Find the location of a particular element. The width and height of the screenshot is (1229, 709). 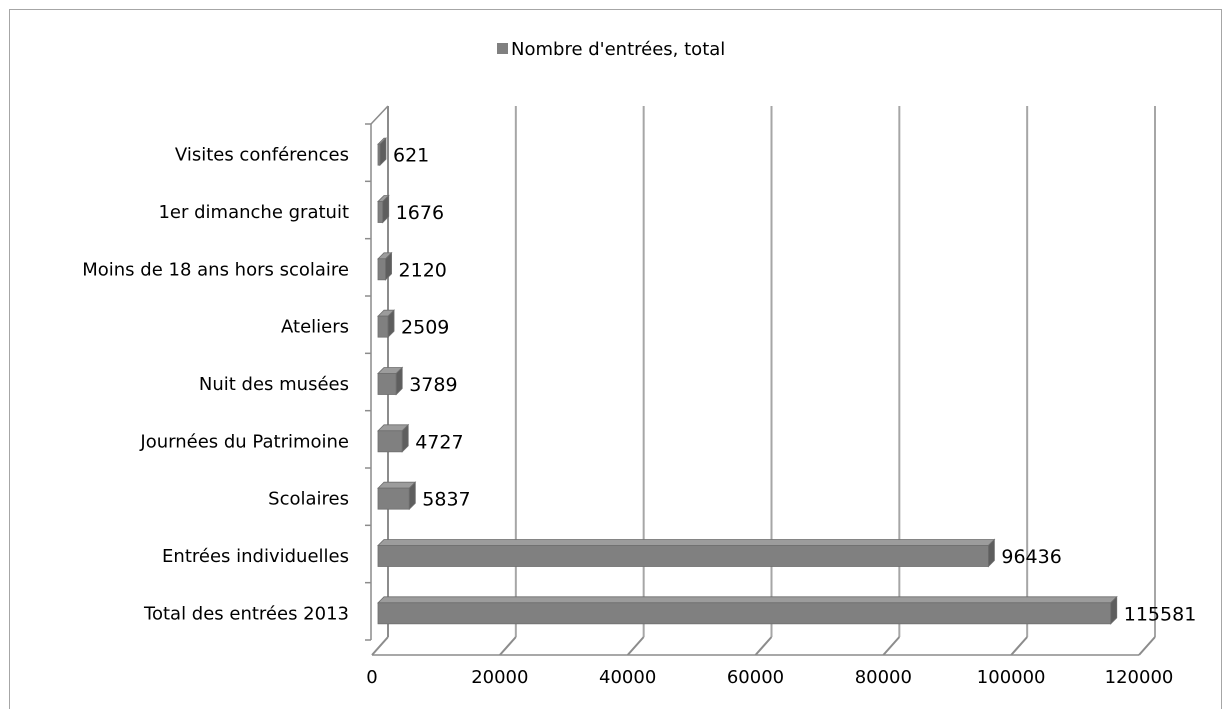

data-label: 1676 is located at coordinates (420, 213).